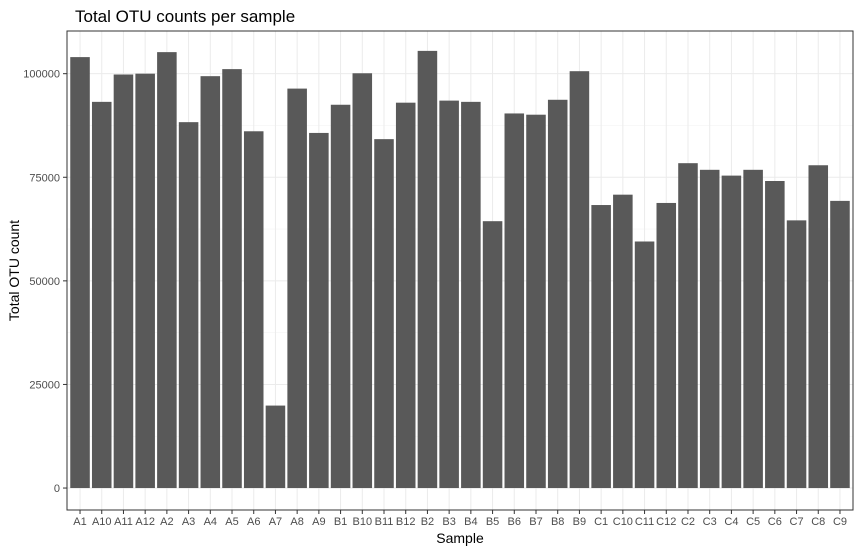 The height and width of the screenshot is (552, 864). I want to click on x-tick-label: A12, so click(145, 522).